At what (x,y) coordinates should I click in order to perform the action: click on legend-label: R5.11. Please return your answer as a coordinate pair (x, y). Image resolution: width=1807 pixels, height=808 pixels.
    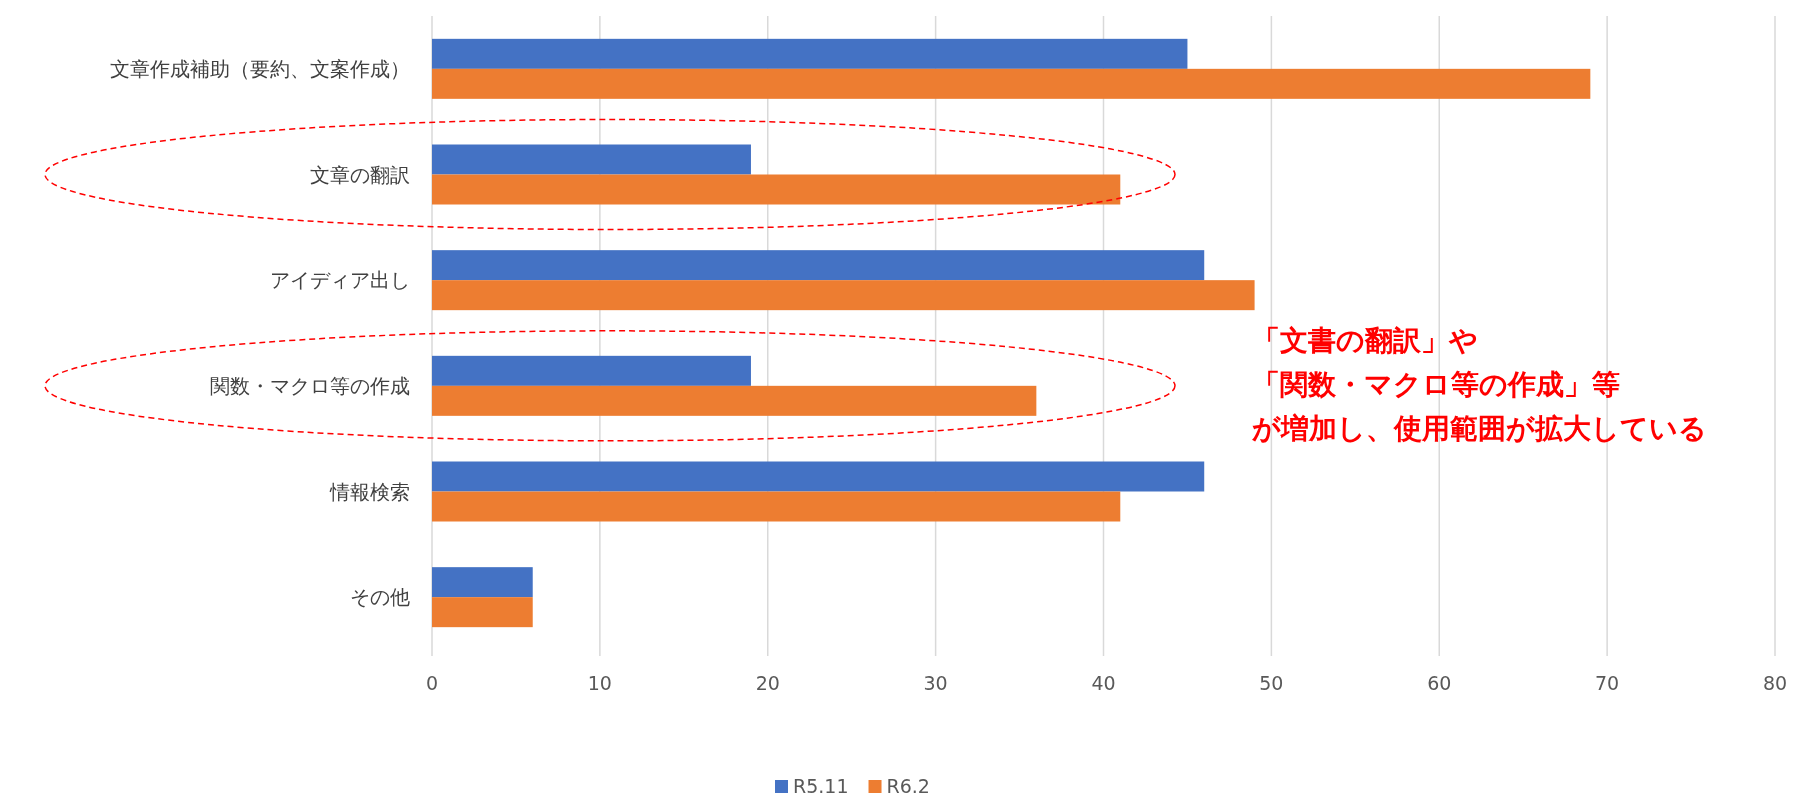
    Looking at the image, I should click on (821, 786).